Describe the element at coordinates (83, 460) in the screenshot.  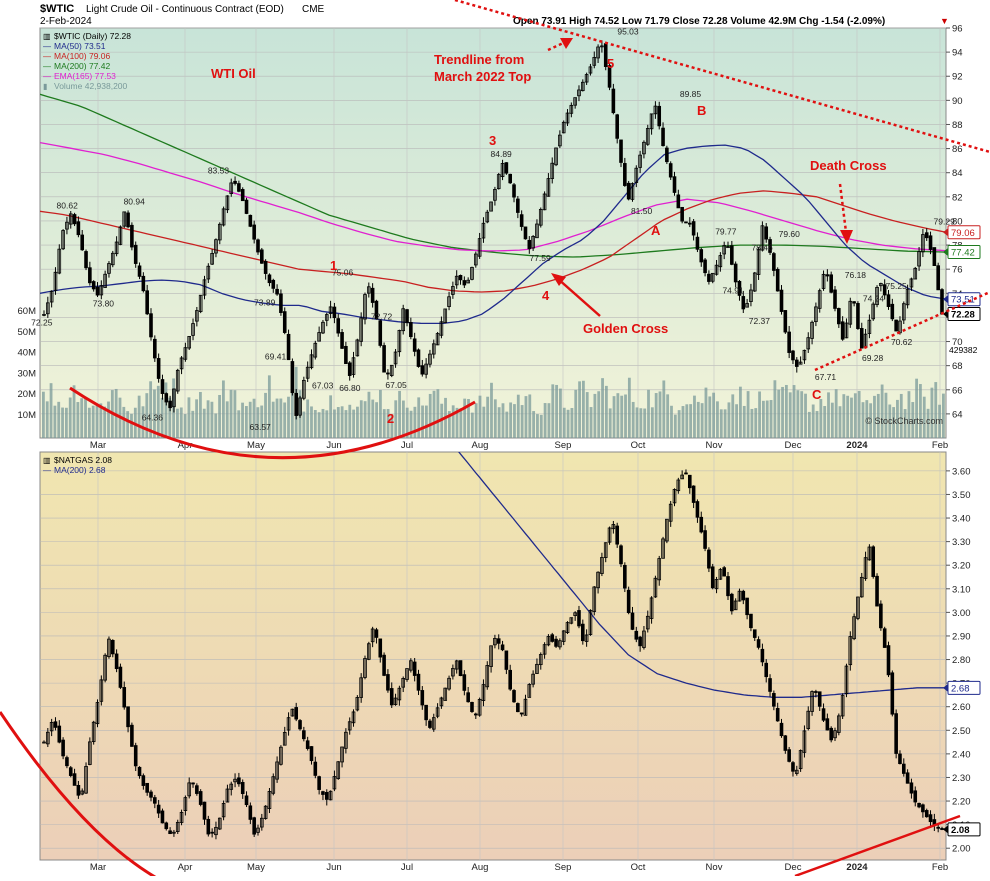
I see `legend-entry: $NATGAS 2.08` at that location.